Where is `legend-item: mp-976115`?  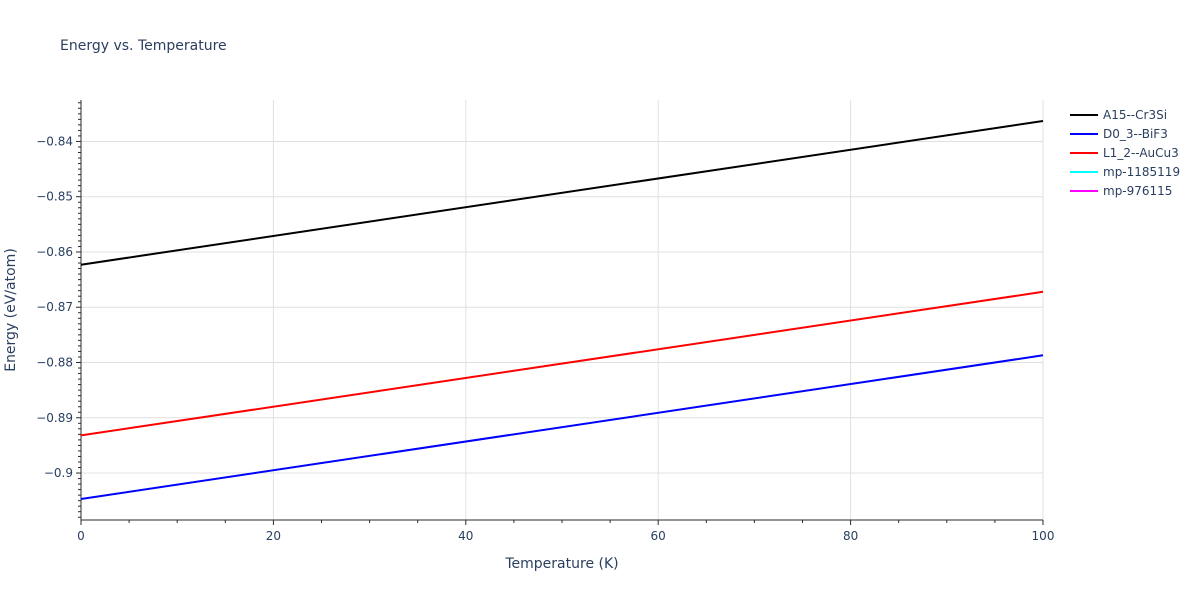 legend-item: mp-976115 is located at coordinates (1121, 191).